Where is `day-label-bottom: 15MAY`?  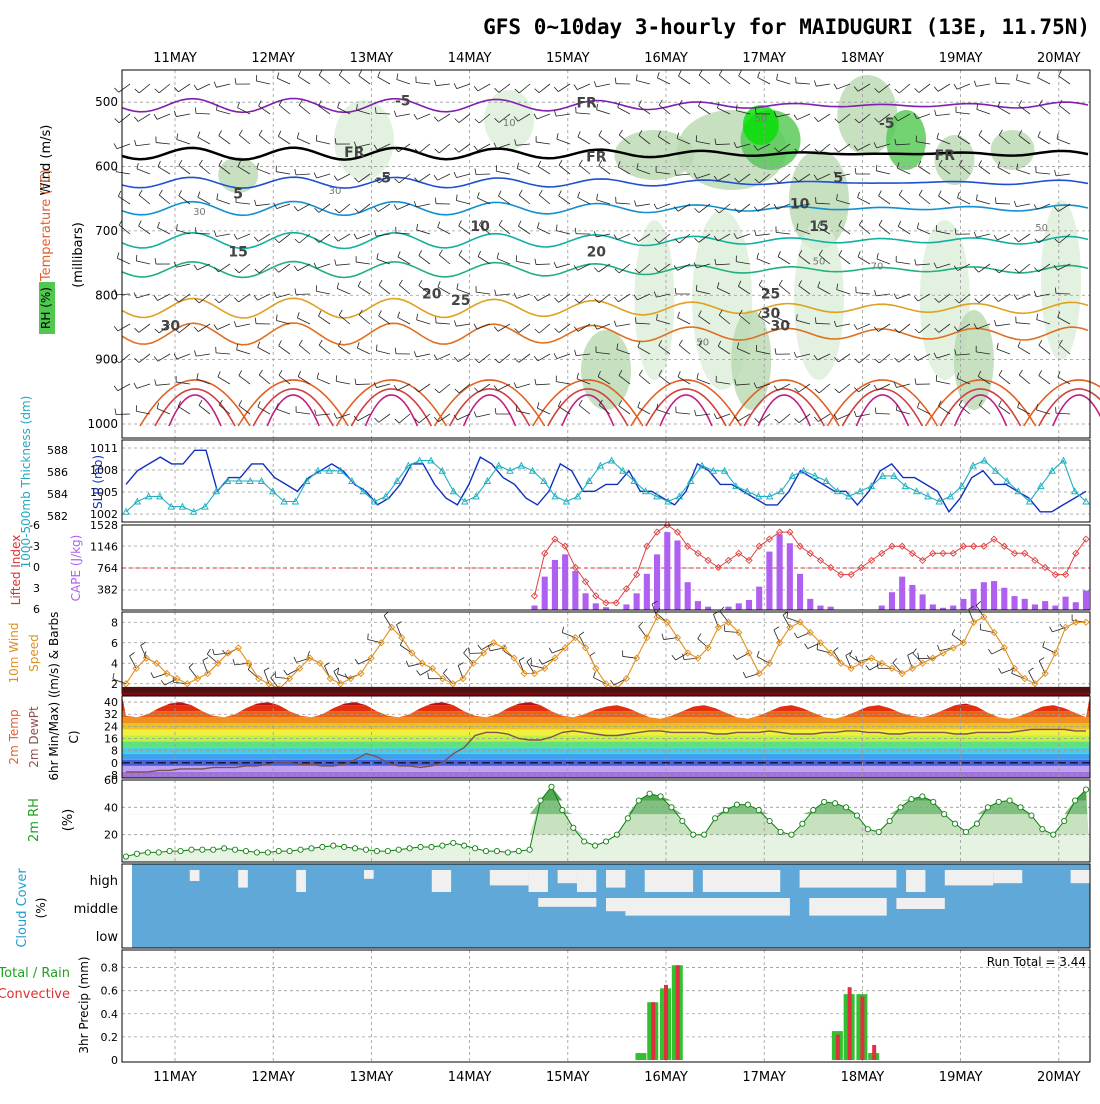 day-label-bottom: 15MAY is located at coordinates (568, 1077).